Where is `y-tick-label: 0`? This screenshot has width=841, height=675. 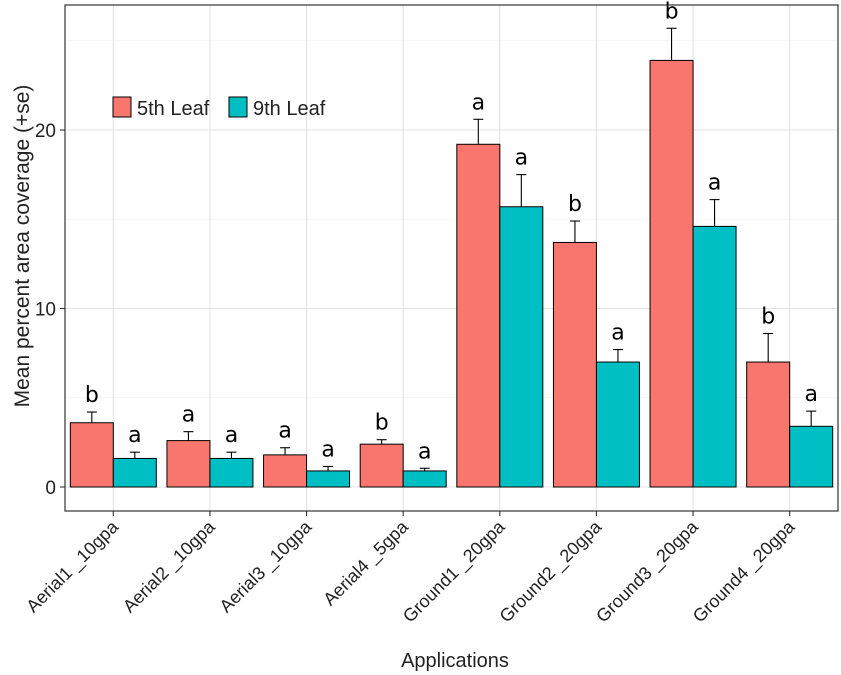
y-tick-label: 0 is located at coordinates (50, 488).